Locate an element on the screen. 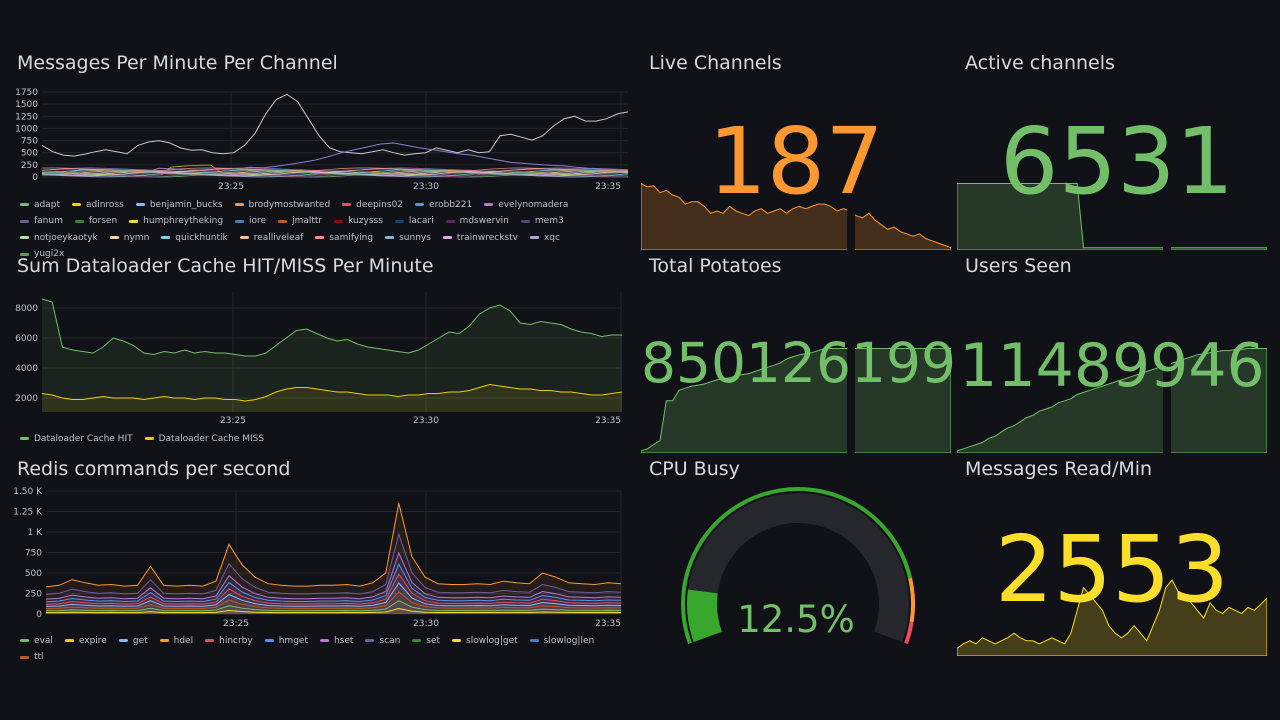 This screenshot has width=1280, height=720. legend-item: hset is located at coordinates (336, 641).